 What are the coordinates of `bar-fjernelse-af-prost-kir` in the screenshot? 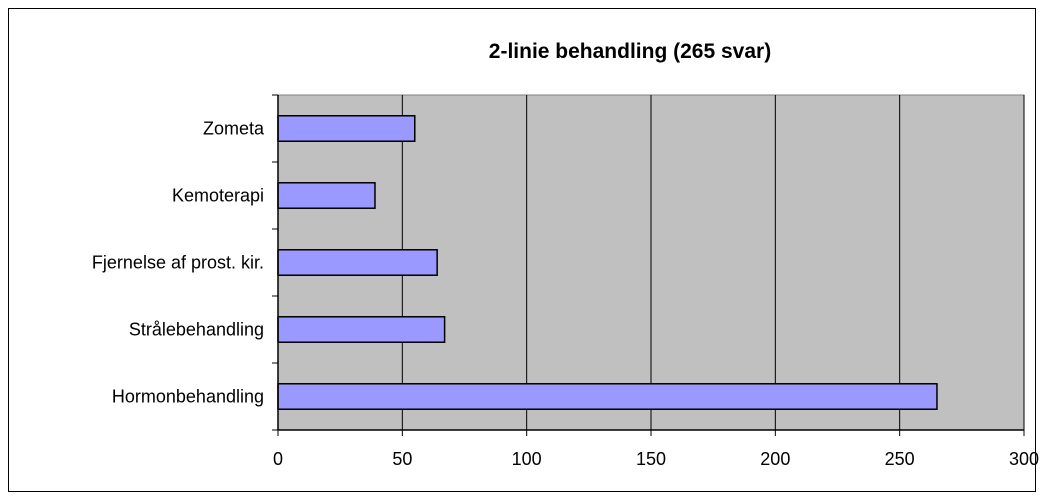 It's located at (357, 262).